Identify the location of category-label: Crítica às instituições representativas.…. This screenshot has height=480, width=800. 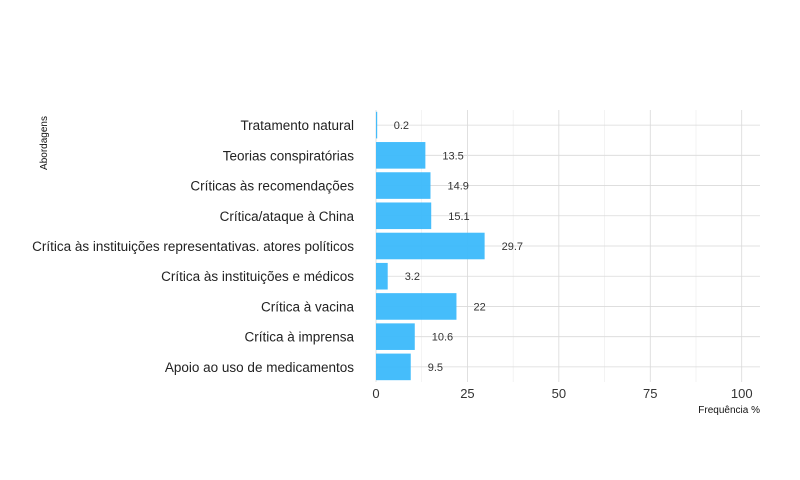
(193, 246).